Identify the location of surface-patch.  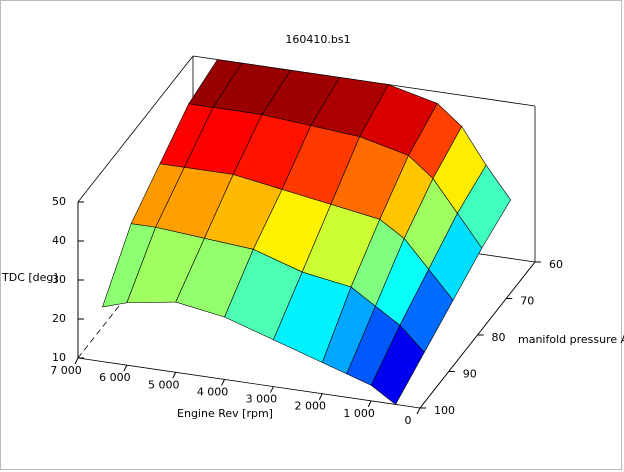
(397, 364).